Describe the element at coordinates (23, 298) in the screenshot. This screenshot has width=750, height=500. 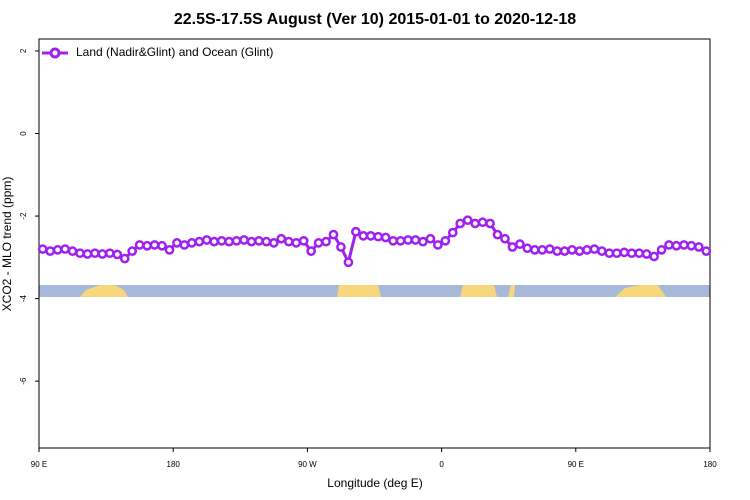
I see `y-tick-label: -4` at that location.